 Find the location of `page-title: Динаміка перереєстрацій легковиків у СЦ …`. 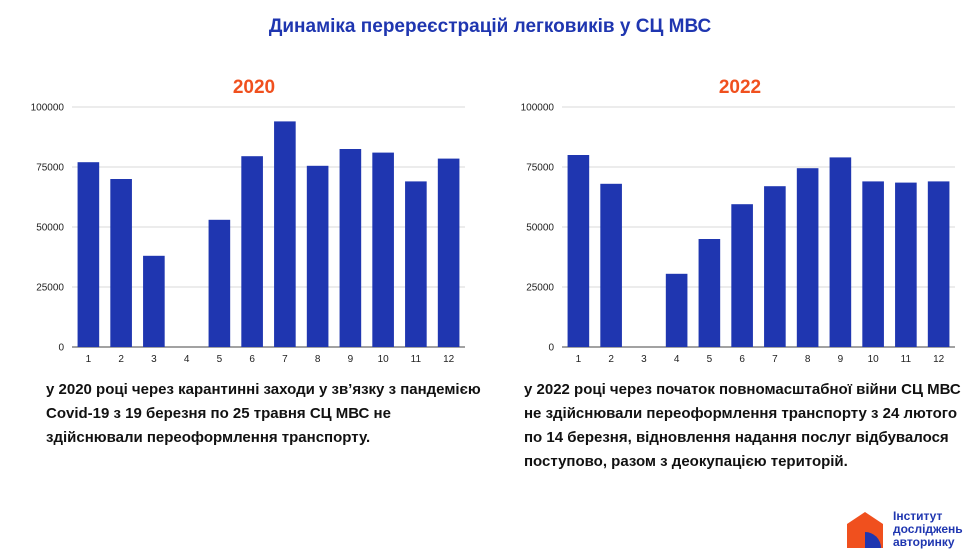

page-title: Динаміка перереєстрацій легковиків у СЦ … is located at coordinates (490, 26).